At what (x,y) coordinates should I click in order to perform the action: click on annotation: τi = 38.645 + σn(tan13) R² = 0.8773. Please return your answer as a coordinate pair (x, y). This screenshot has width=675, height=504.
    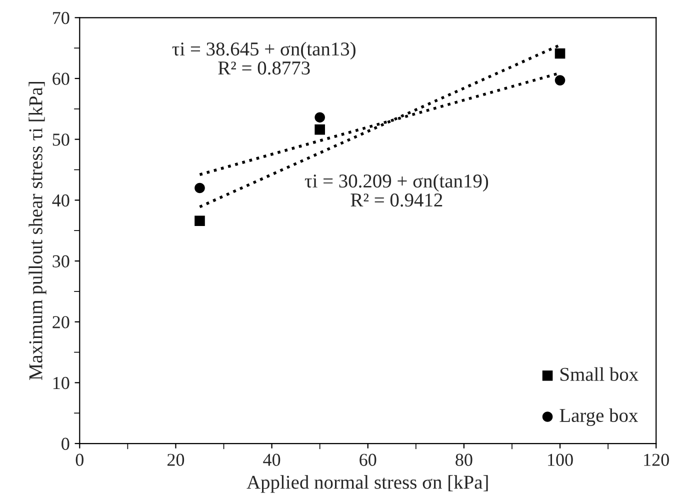
    Looking at the image, I should click on (264, 58).